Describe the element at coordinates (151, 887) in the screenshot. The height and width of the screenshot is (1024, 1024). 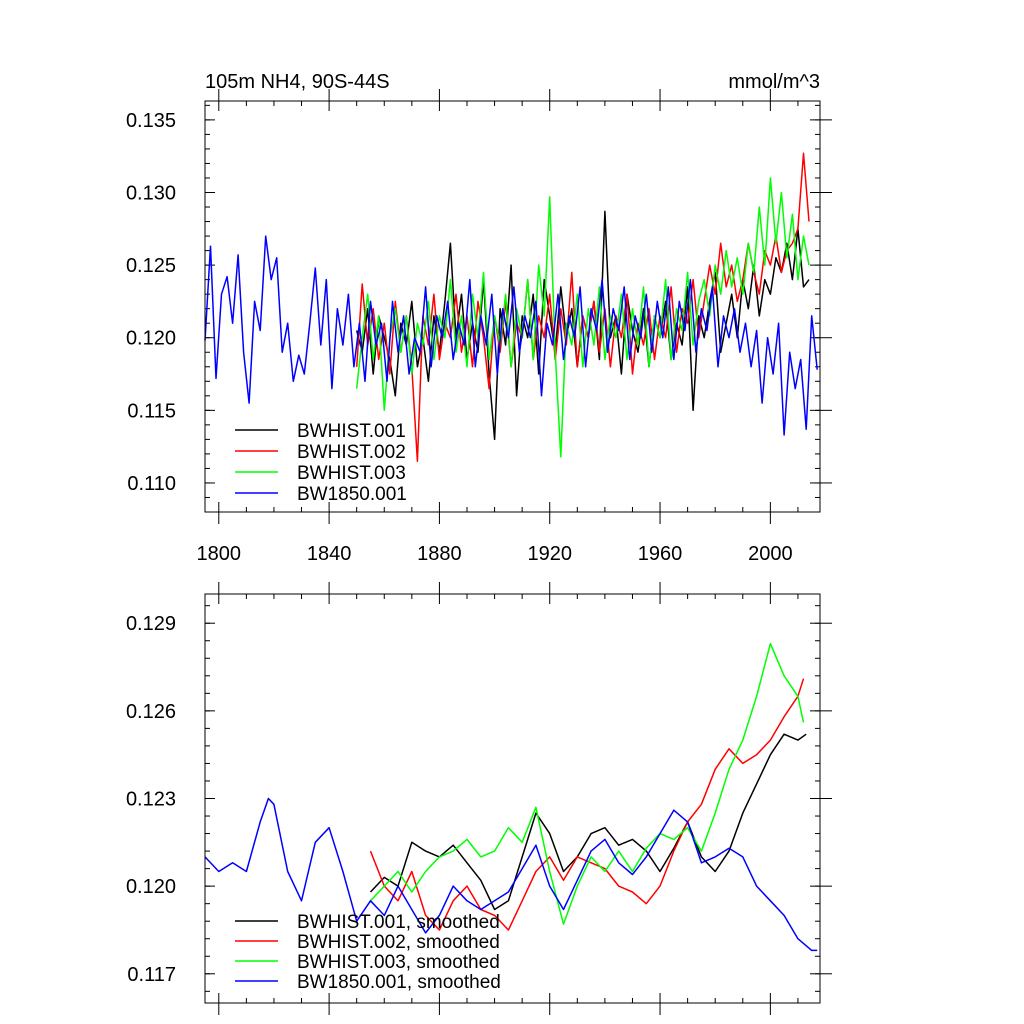
I see `bottom-y-tick-label: 0.120` at that location.